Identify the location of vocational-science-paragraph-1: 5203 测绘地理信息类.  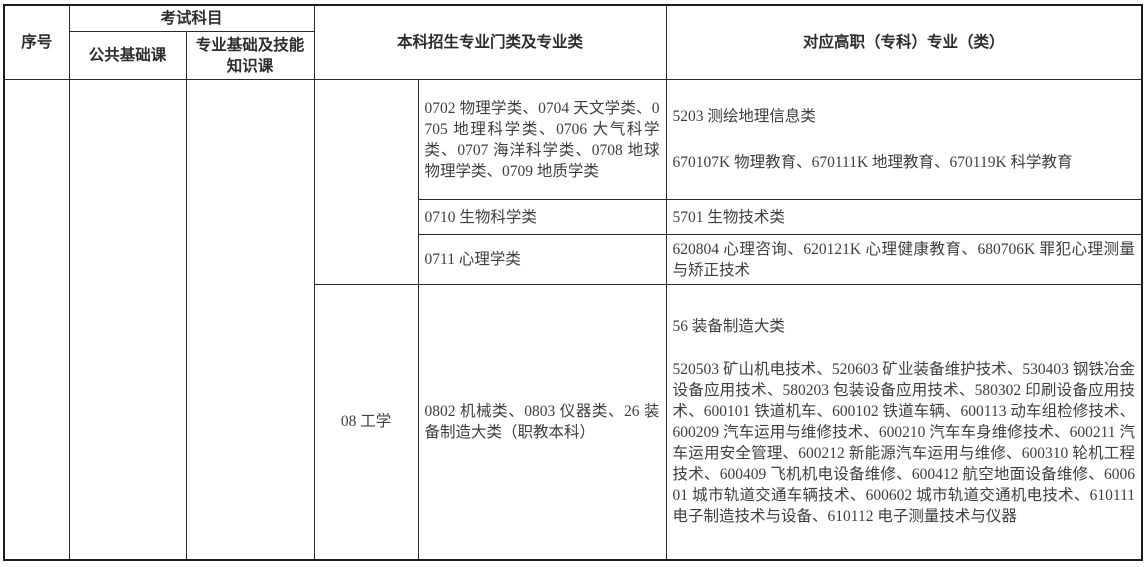
(744, 116).